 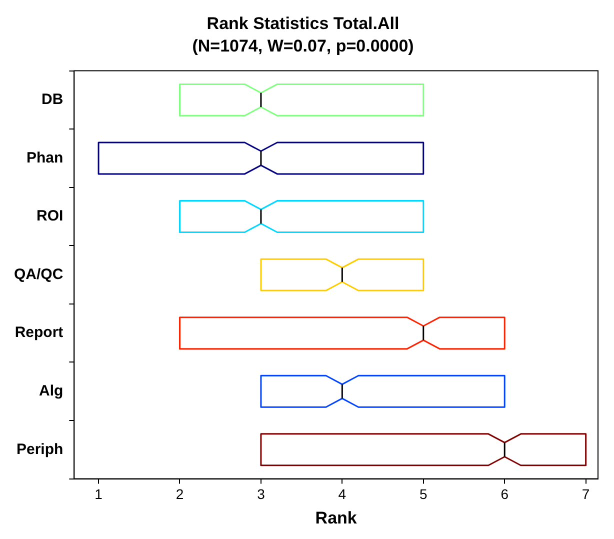 I want to click on x-tick-label: 1, so click(x=98, y=494).